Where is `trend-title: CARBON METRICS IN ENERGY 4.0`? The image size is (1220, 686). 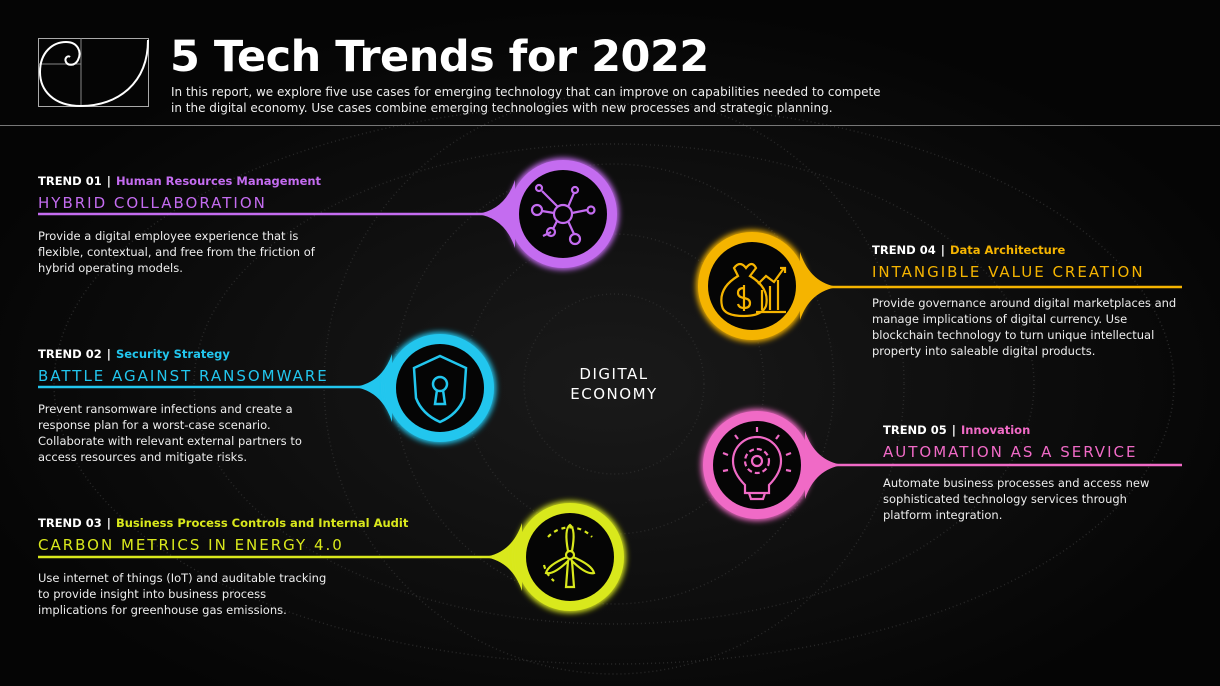 trend-title: CARBON METRICS IN ENERGY 4.0 is located at coordinates (191, 545).